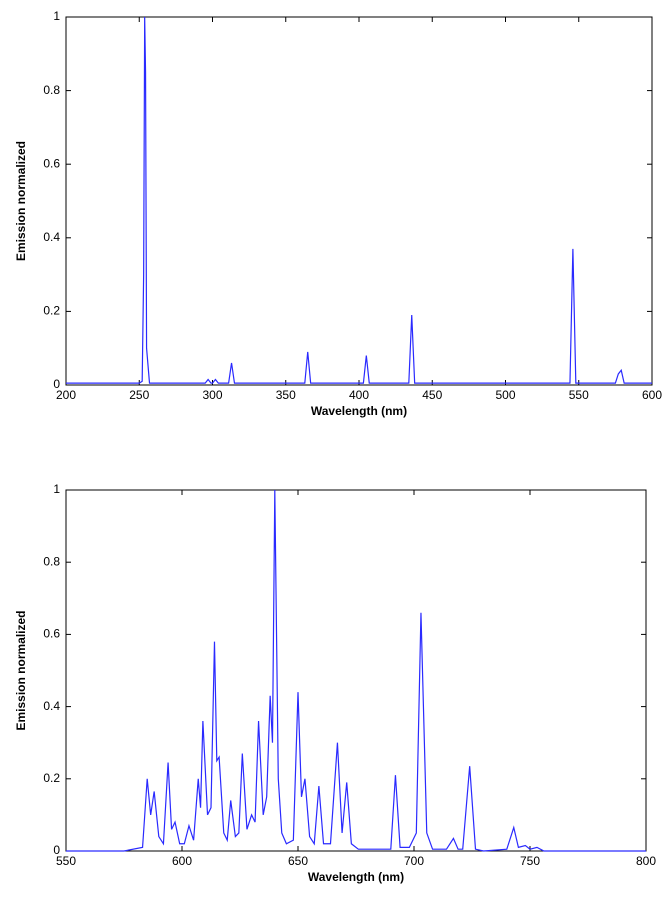  What do you see at coordinates (414, 861) in the screenshot?
I see `x-tick-label: 700` at bounding box center [414, 861].